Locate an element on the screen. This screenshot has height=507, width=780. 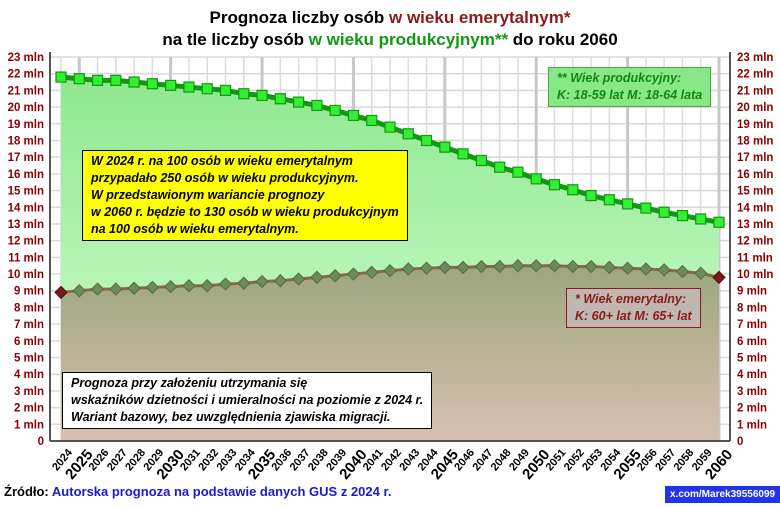
x-tick-label: 2031 is located at coordinates (190, 460).